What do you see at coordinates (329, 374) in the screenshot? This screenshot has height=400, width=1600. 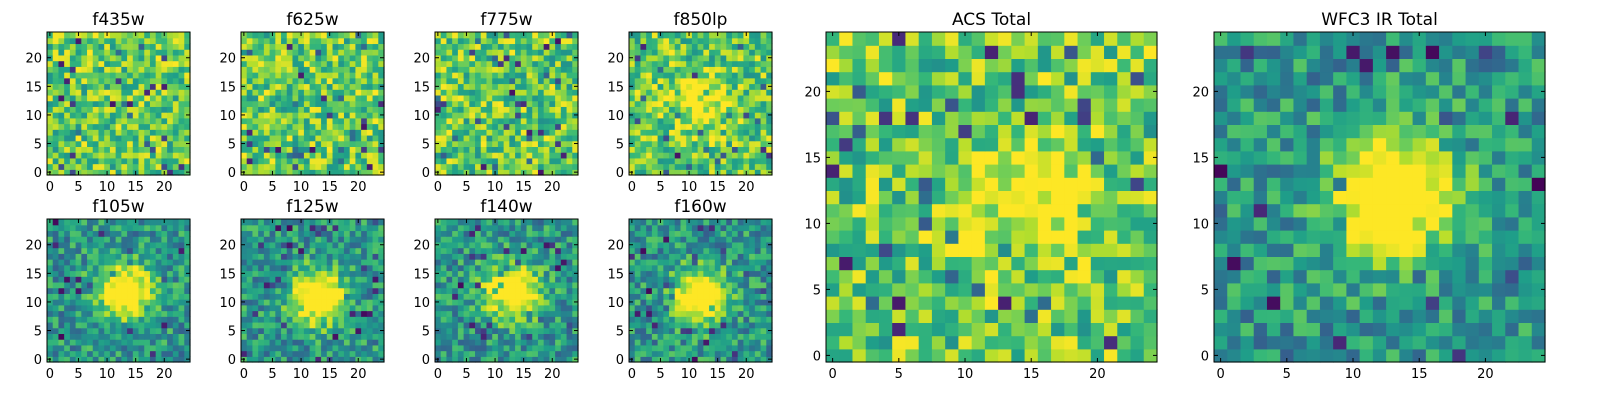 I see `x-tick-label: 15` at bounding box center [329, 374].